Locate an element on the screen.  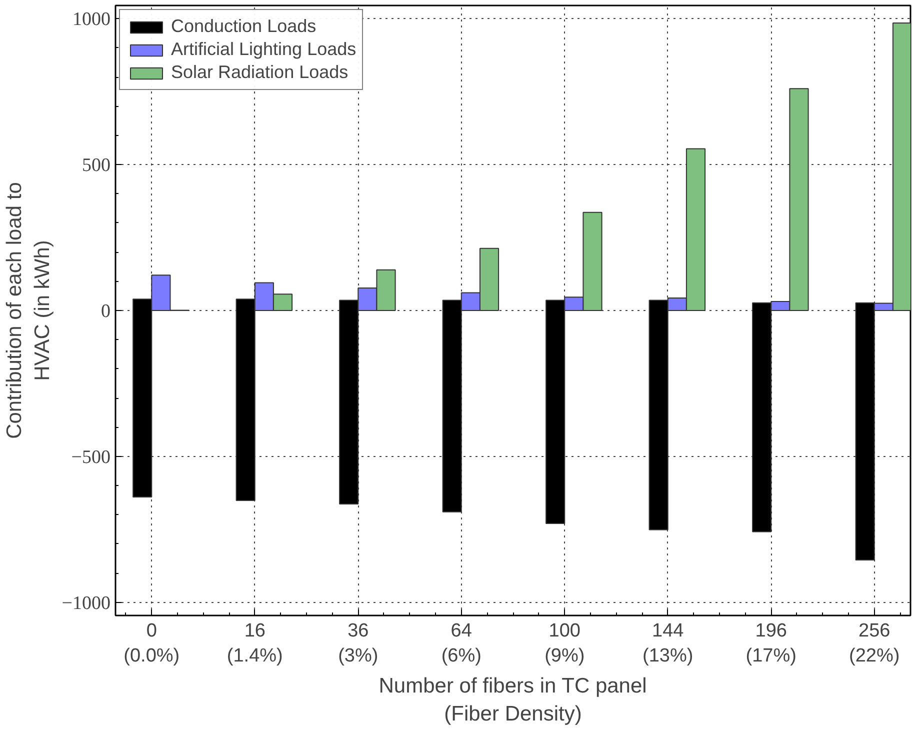
y-axis-title: Contribution of each load to HVAC (in kWh) is located at coordinates (28, 310).